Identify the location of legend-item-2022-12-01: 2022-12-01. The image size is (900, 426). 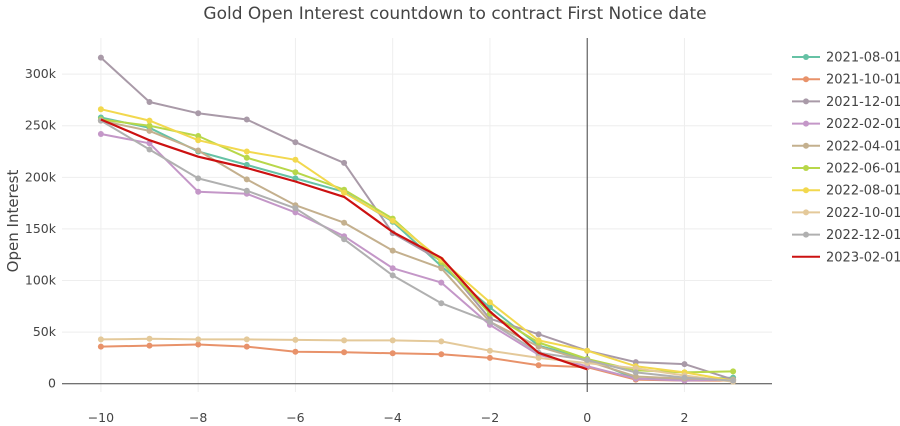
(846, 235).